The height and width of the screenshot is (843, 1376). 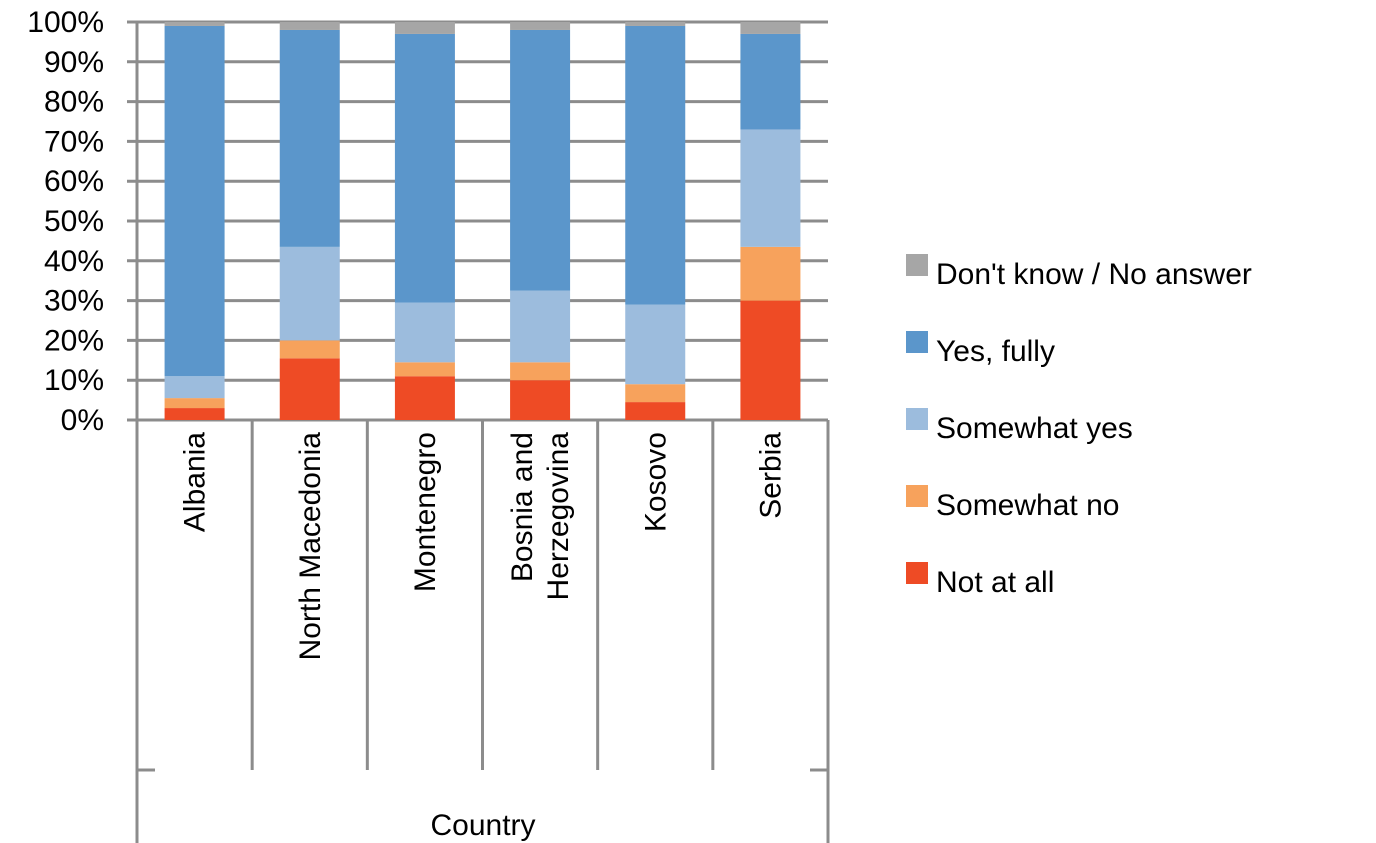 What do you see at coordinates (770, 475) in the screenshot?
I see `x-tick-label: Serbia` at bounding box center [770, 475].